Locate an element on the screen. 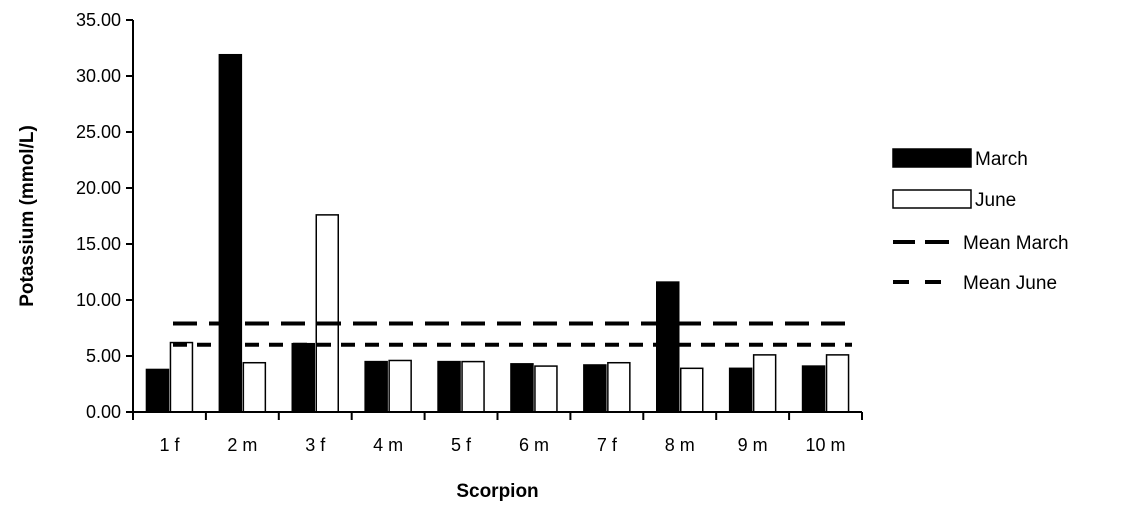  y-tick-label: 10.00 is located at coordinates (98, 300).